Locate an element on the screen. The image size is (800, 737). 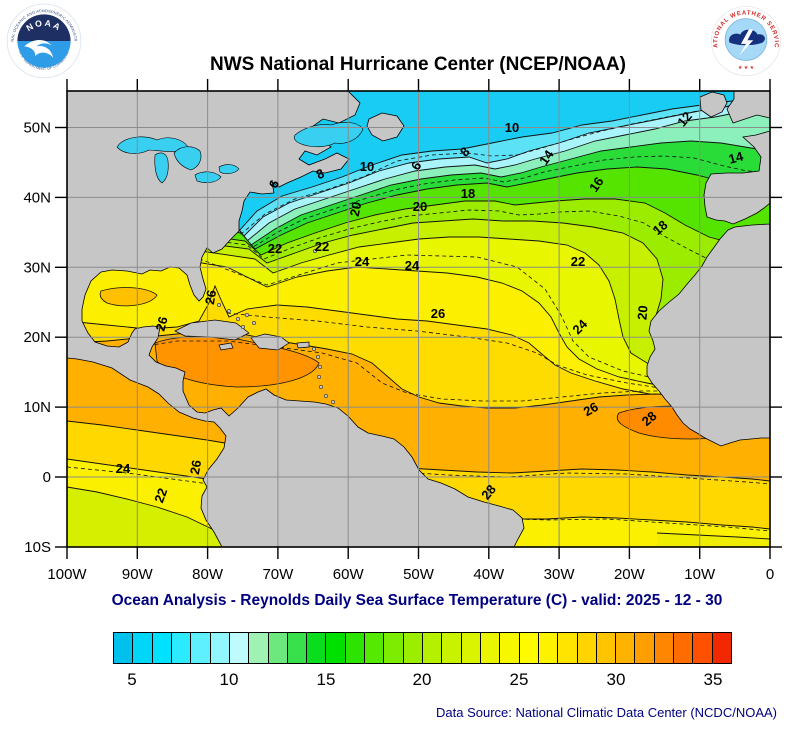
lon-label: 20W is located at coordinates (630, 574).